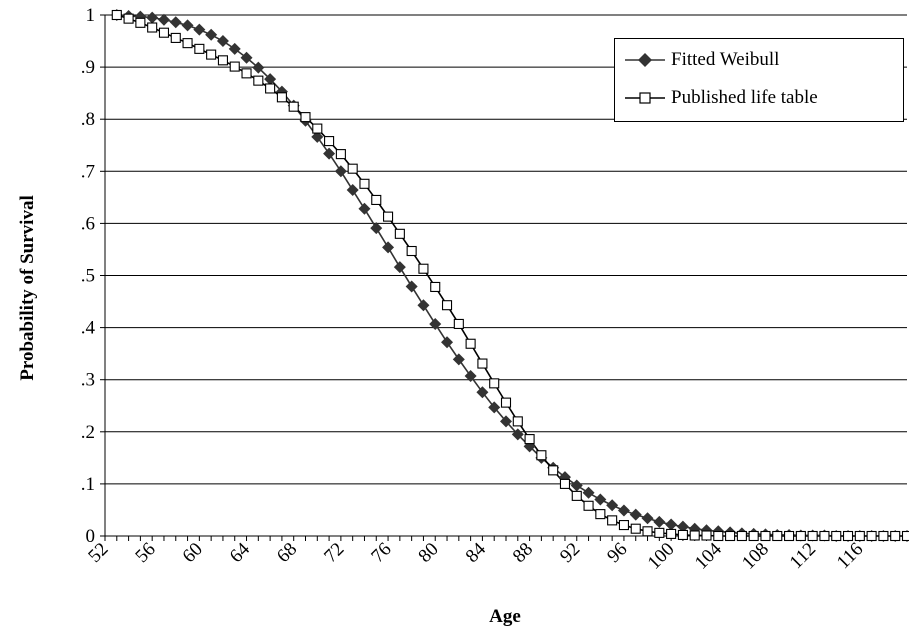  I want to click on y-tick-label: .7, so click(88, 171).